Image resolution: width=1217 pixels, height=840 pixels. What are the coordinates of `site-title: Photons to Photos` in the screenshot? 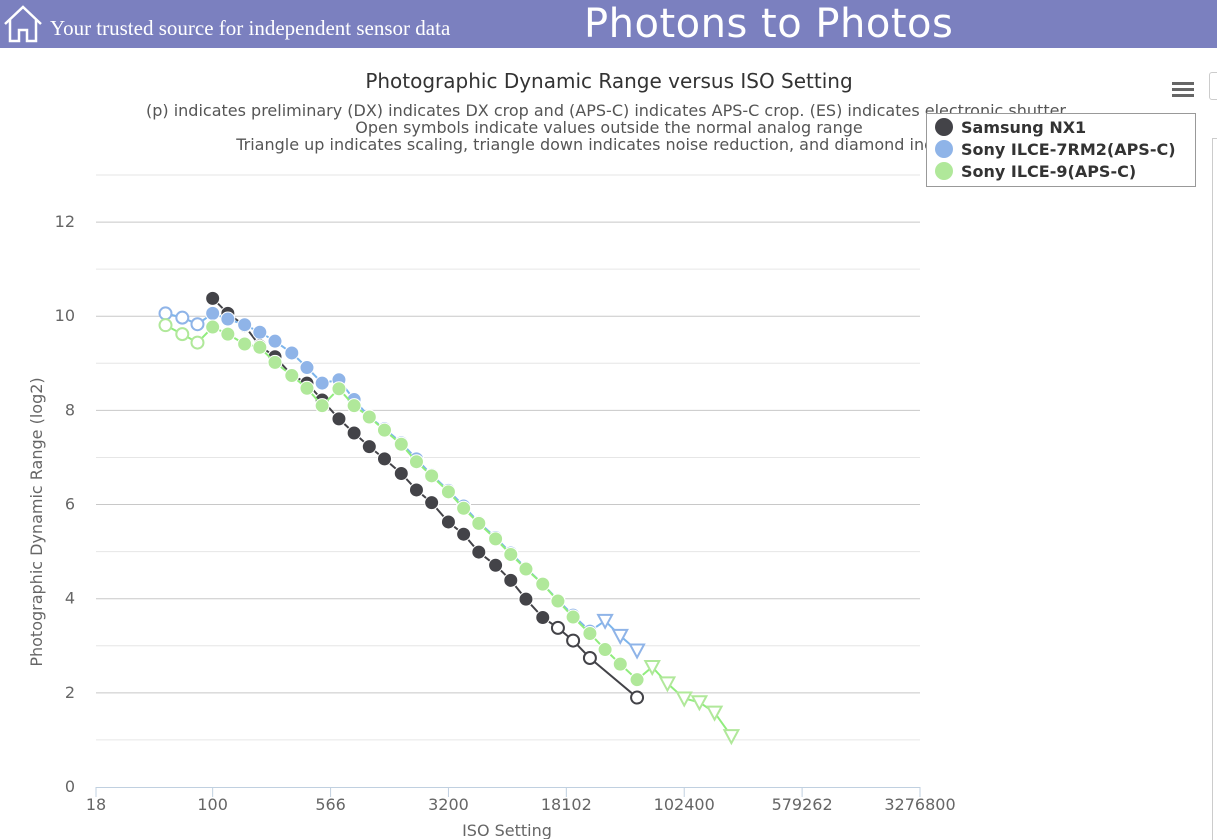 It's located at (769, 24).